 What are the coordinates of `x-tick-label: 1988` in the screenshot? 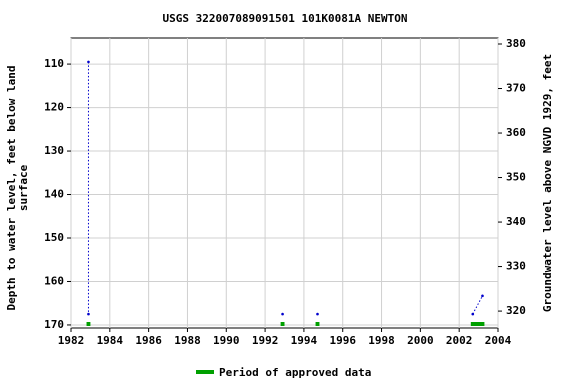 It's located at (187, 340).